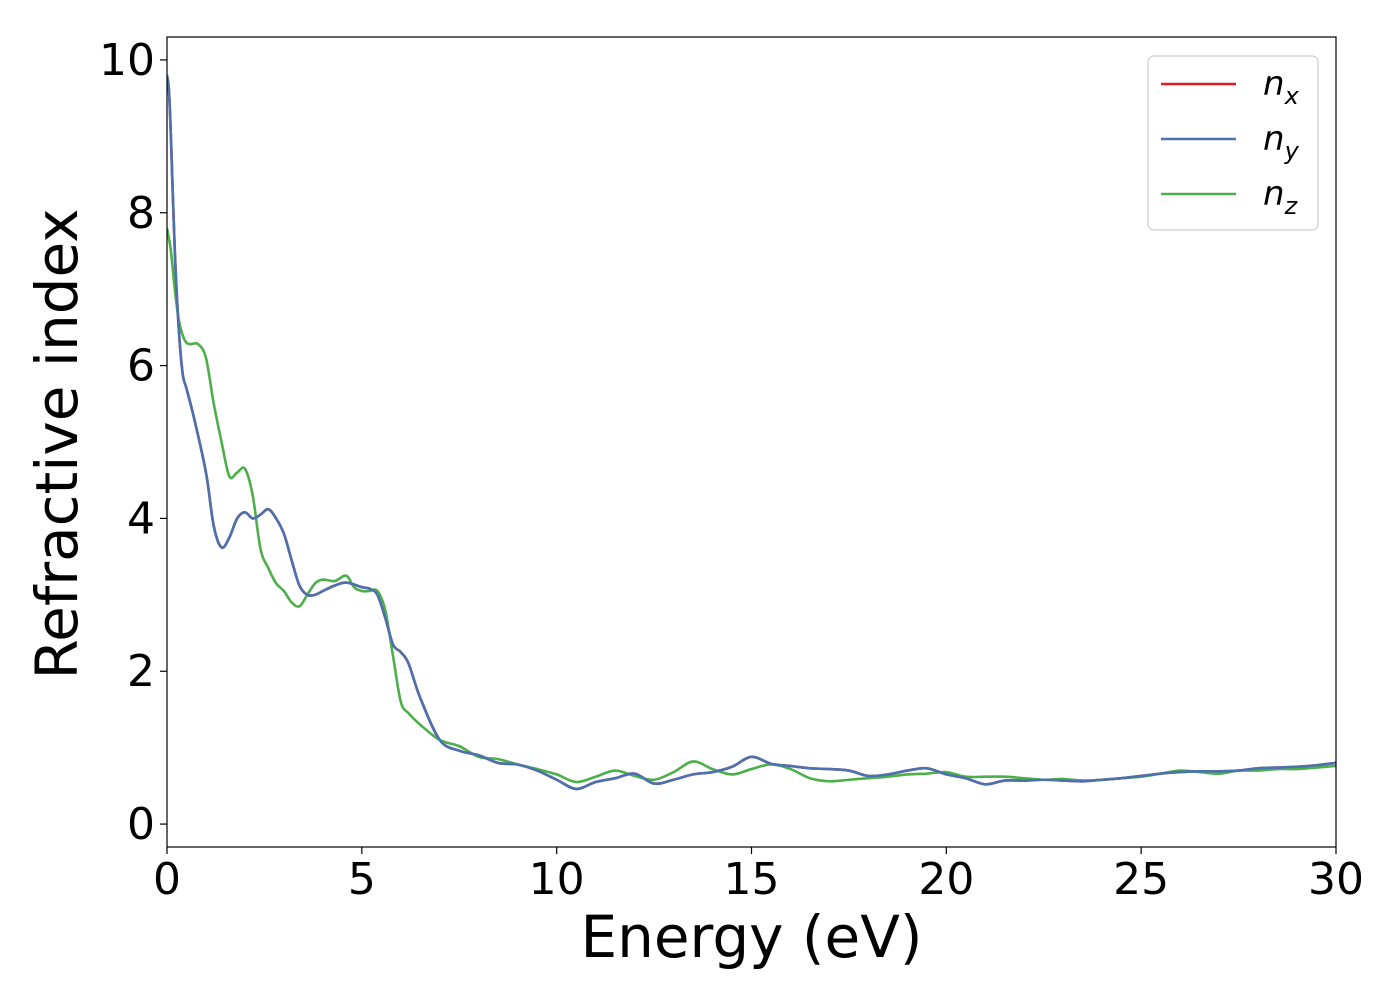 The height and width of the screenshot is (1004, 1400). What do you see at coordinates (141, 213) in the screenshot?
I see `y-tick-label: 8` at bounding box center [141, 213].